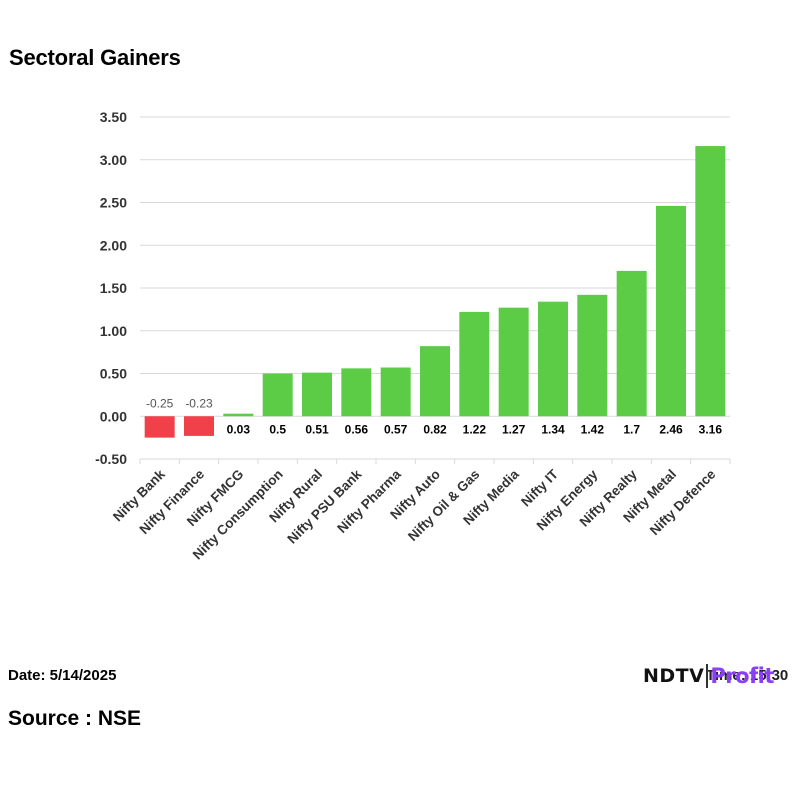  Describe the element at coordinates (317, 429) in the screenshot. I see `data-label: 0.51` at that location.